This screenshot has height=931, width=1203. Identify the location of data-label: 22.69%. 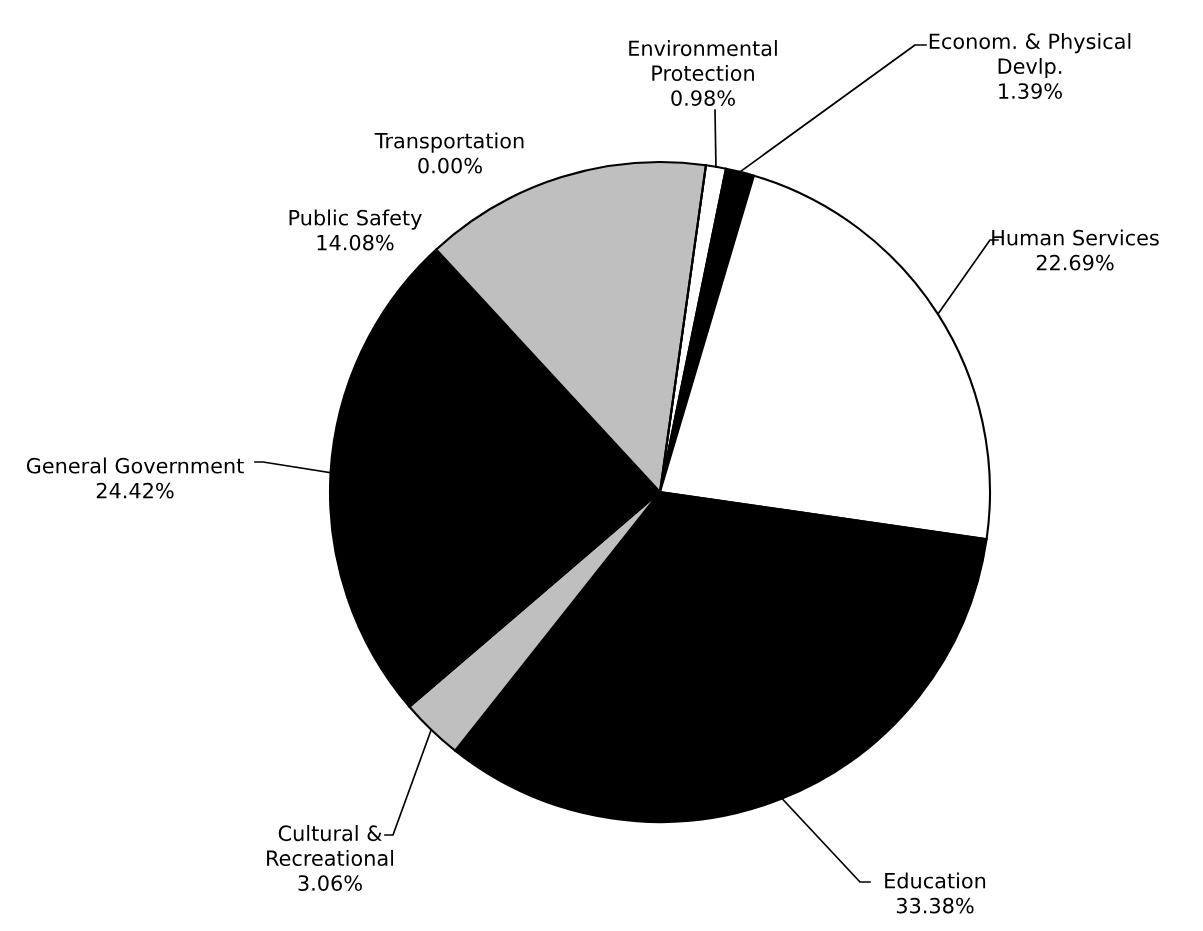
(1075, 262).